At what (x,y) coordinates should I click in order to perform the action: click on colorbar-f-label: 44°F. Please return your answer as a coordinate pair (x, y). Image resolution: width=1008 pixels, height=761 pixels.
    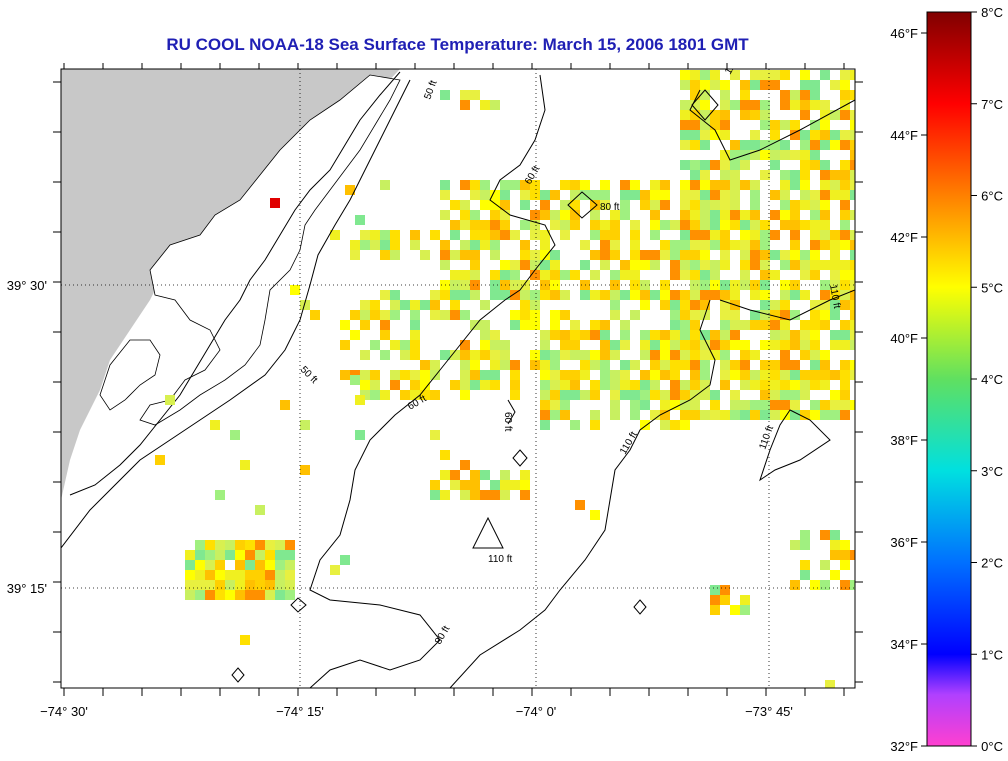
    Looking at the image, I should click on (904, 135).